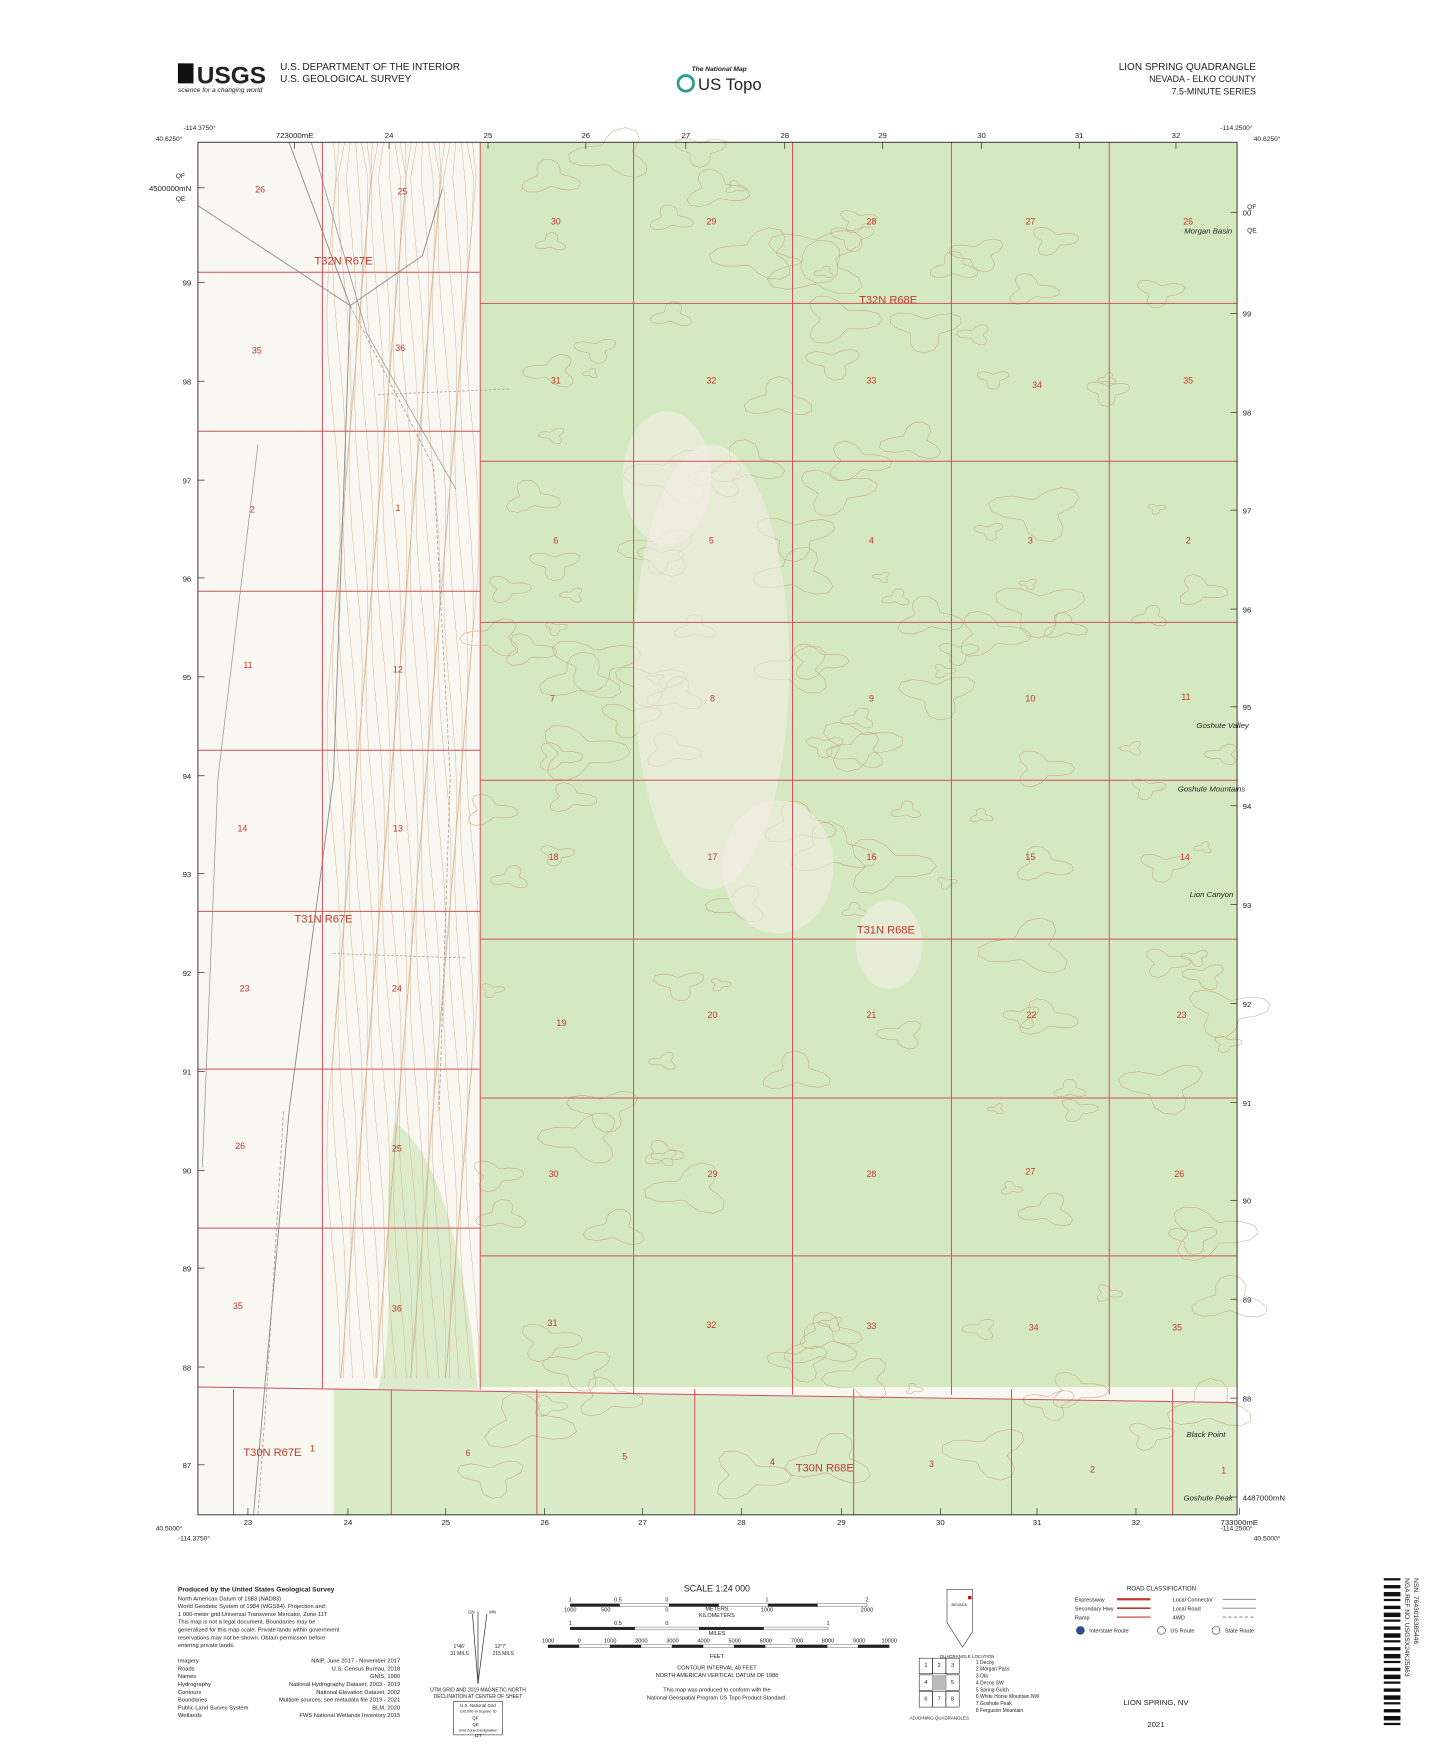 Image resolution: width=1445 pixels, height=1746 pixels. What do you see at coordinates (1179, 1618) in the screenshot?
I see `road-class: 4WD` at bounding box center [1179, 1618].